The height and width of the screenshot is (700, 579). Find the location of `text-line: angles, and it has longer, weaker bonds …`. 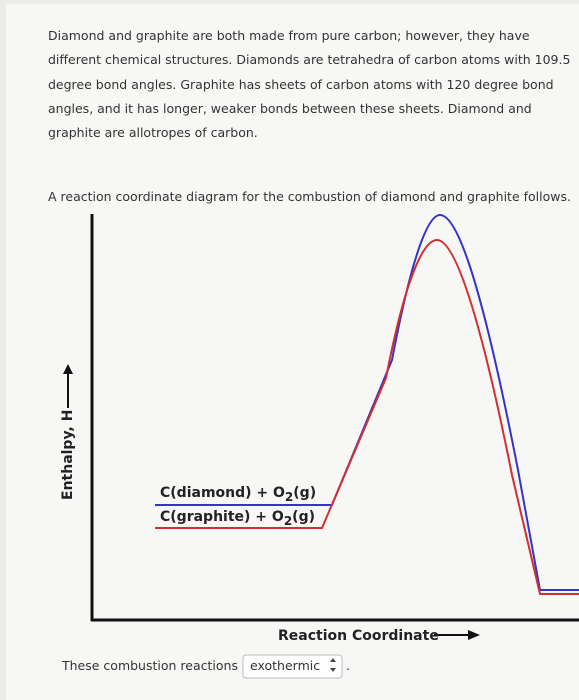

text-line: angles, and it has longer, weaker bonds … is located at coordinates (290, 108).